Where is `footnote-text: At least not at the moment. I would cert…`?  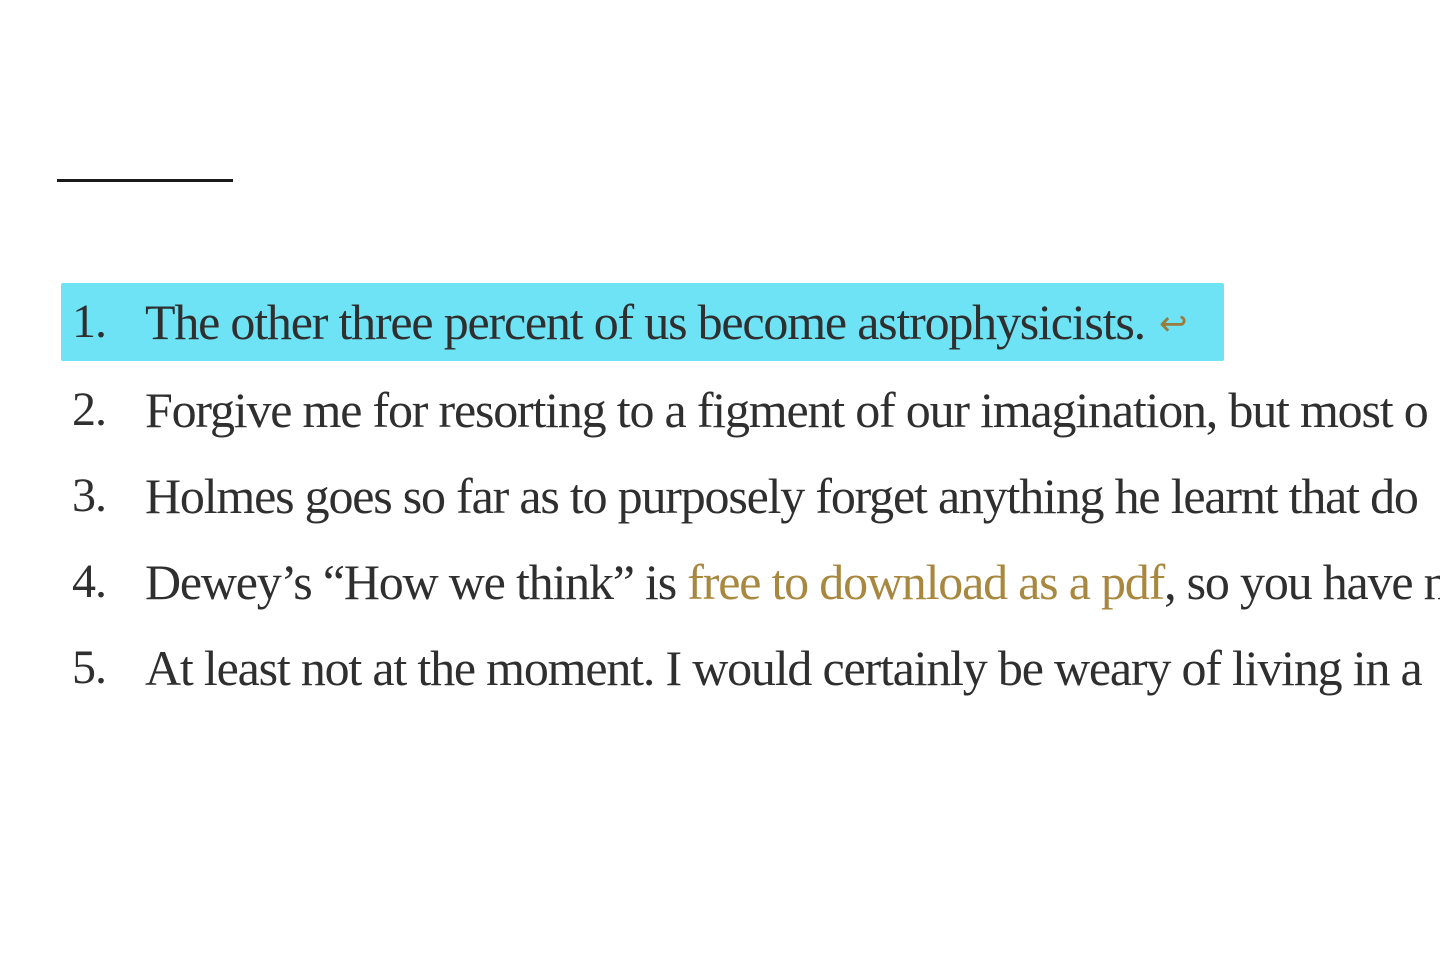
footnote-text: At least not at the moment. I would cert… is located at coordinates (784, 668).